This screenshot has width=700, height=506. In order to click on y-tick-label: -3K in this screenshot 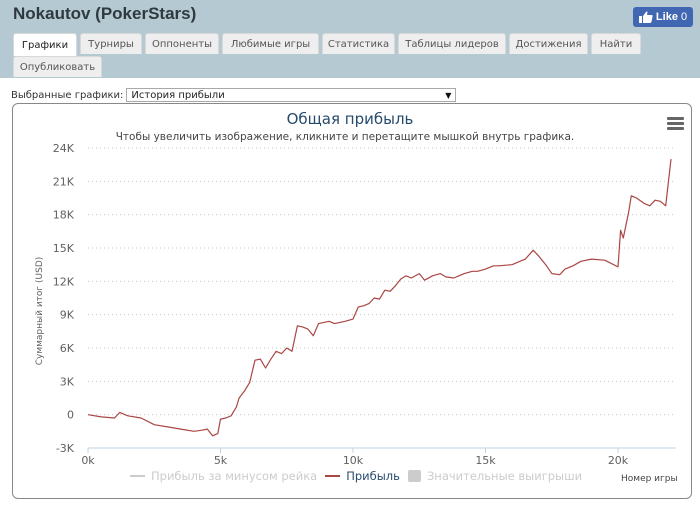, I will do `click(65, 448)`.